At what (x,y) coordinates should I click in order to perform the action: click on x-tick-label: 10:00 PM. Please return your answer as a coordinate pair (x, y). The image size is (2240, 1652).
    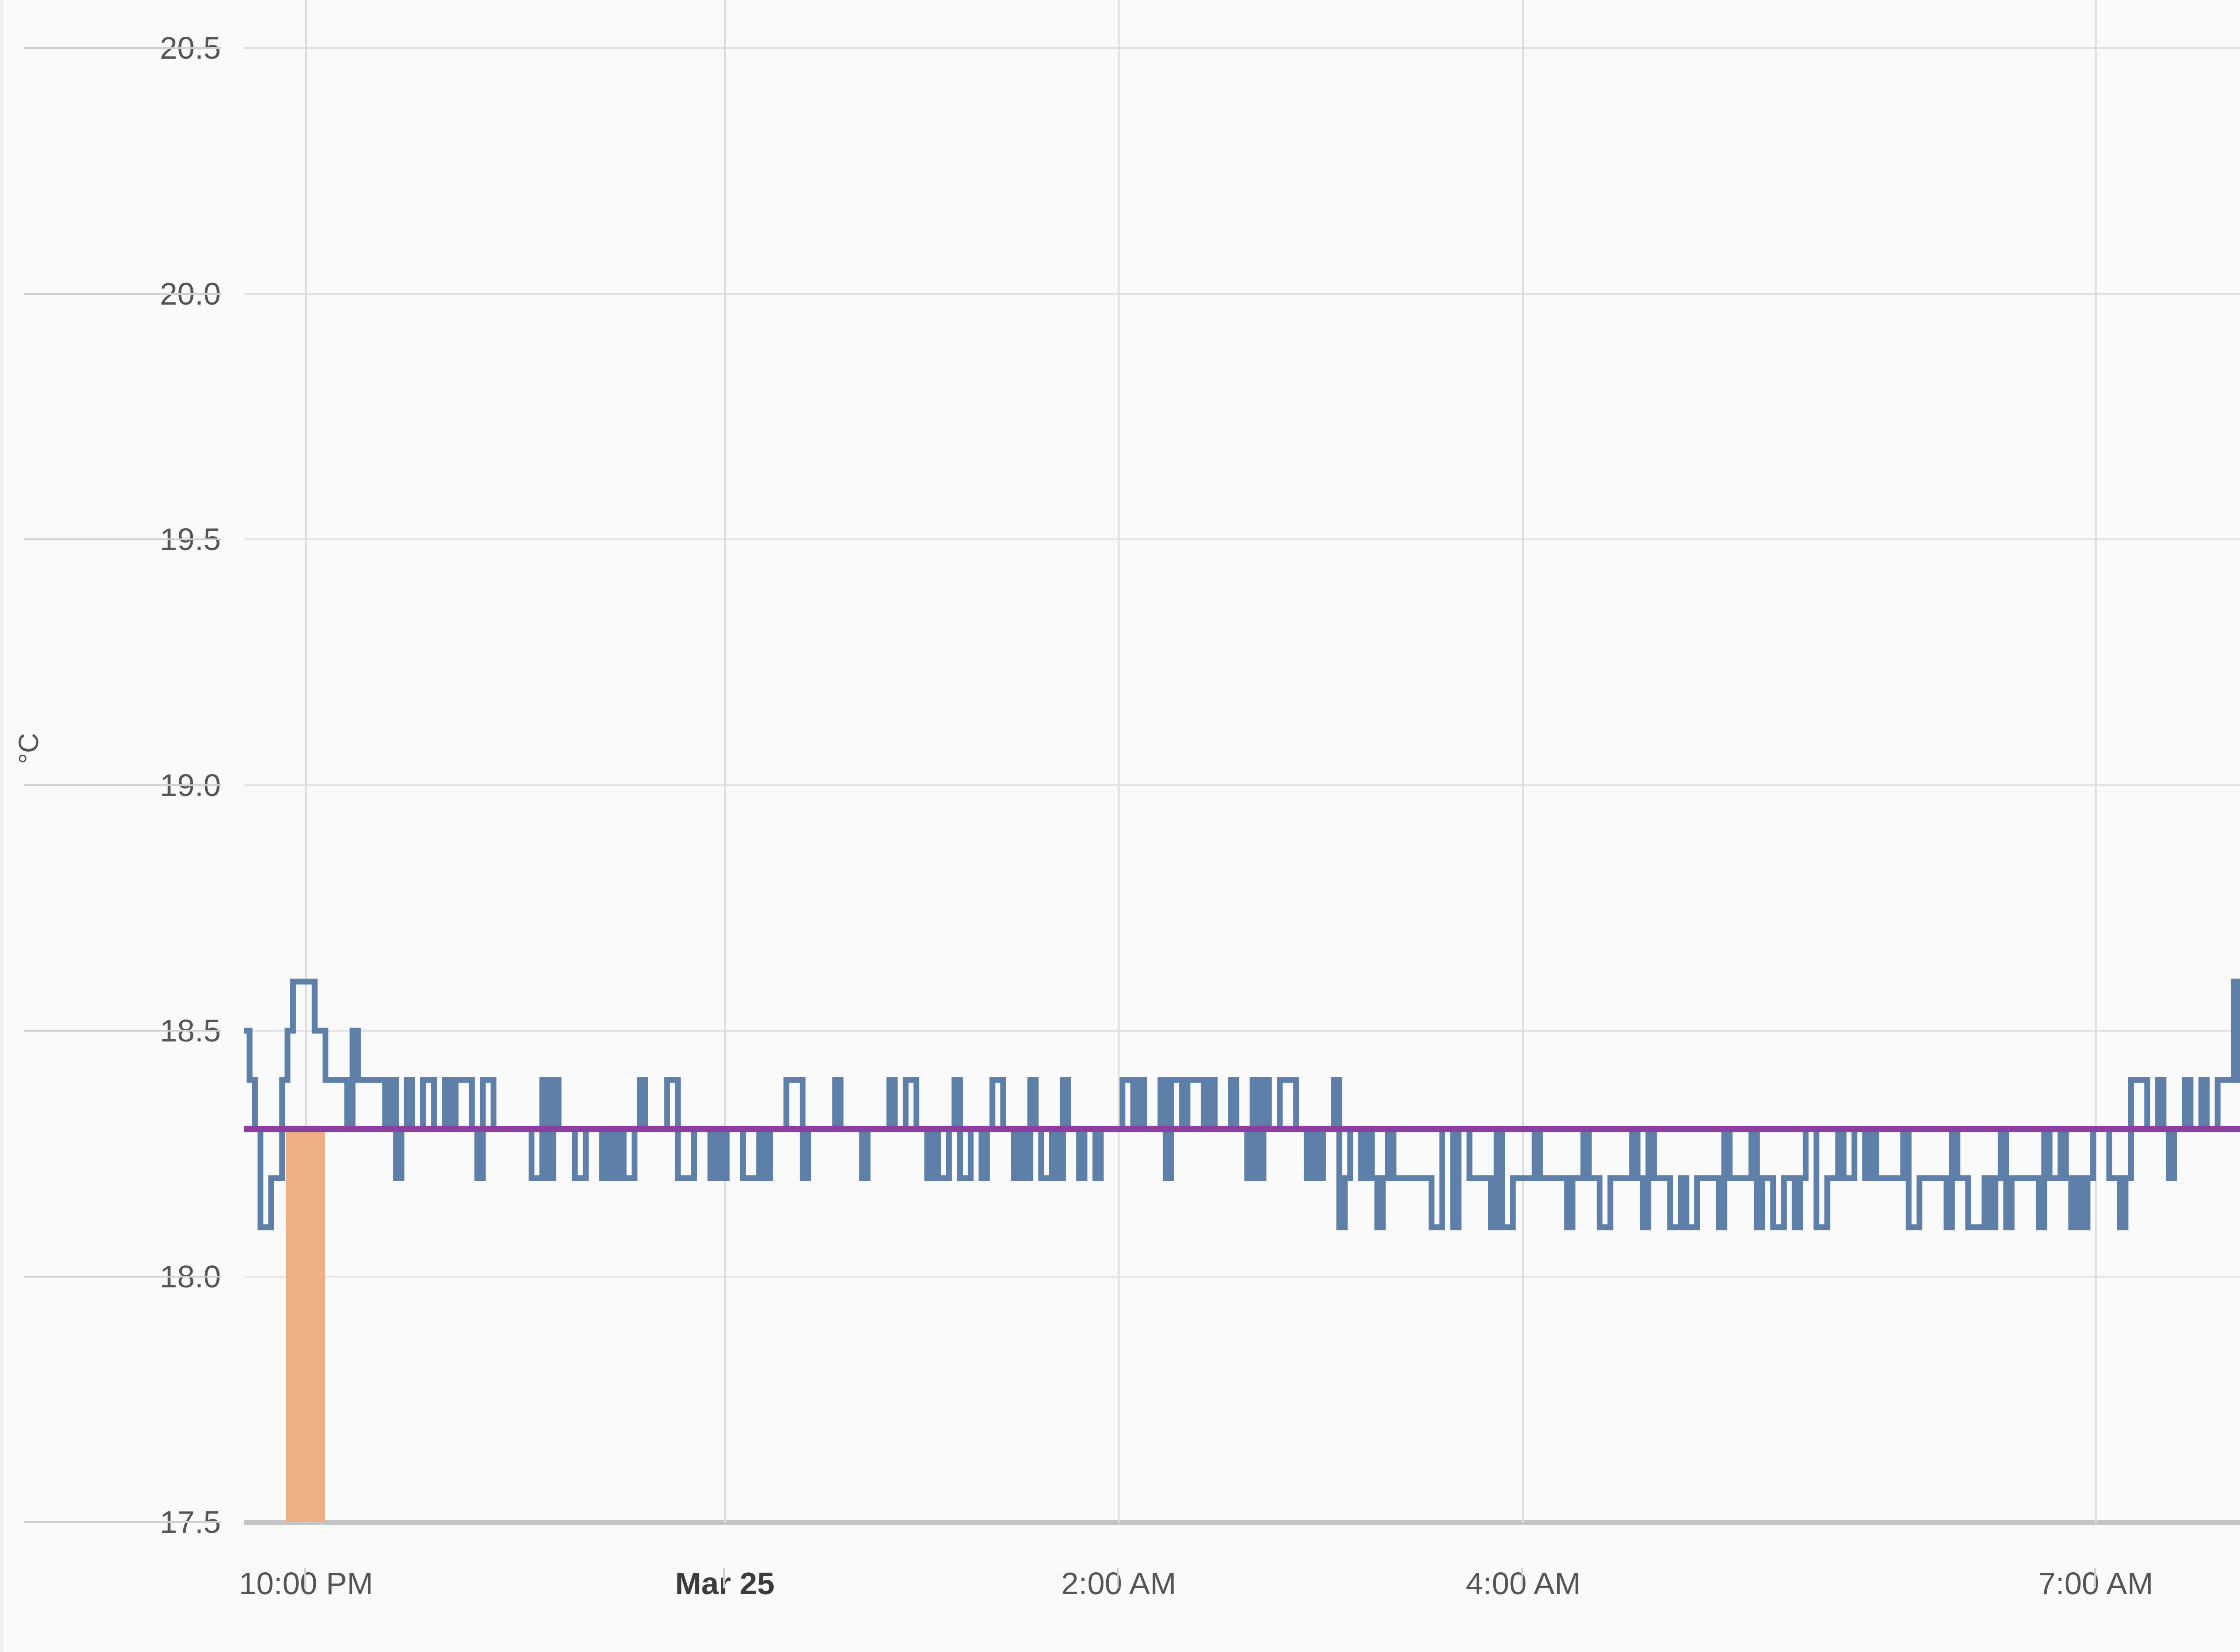
    Looking at the image, I should click on (306, 1584).